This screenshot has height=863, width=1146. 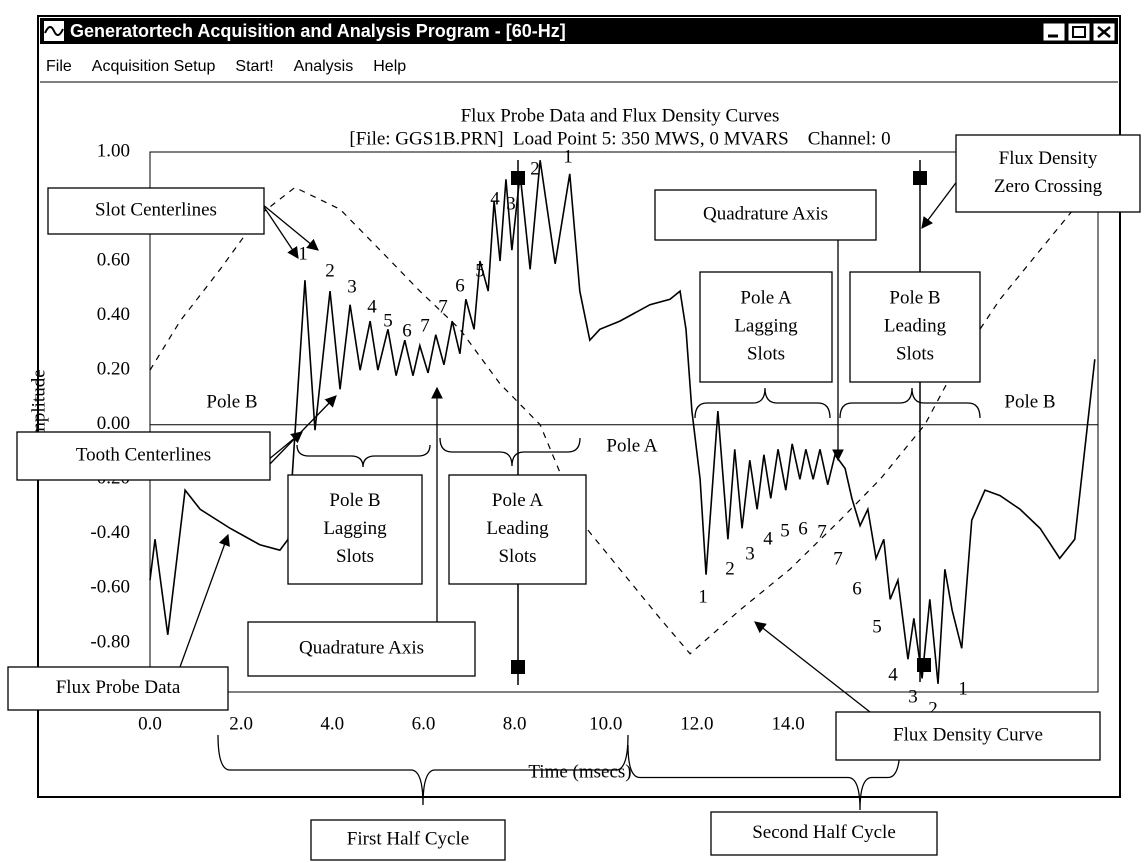 I want to click on x-tick-label: 10.0, so click(x=605, y=723).